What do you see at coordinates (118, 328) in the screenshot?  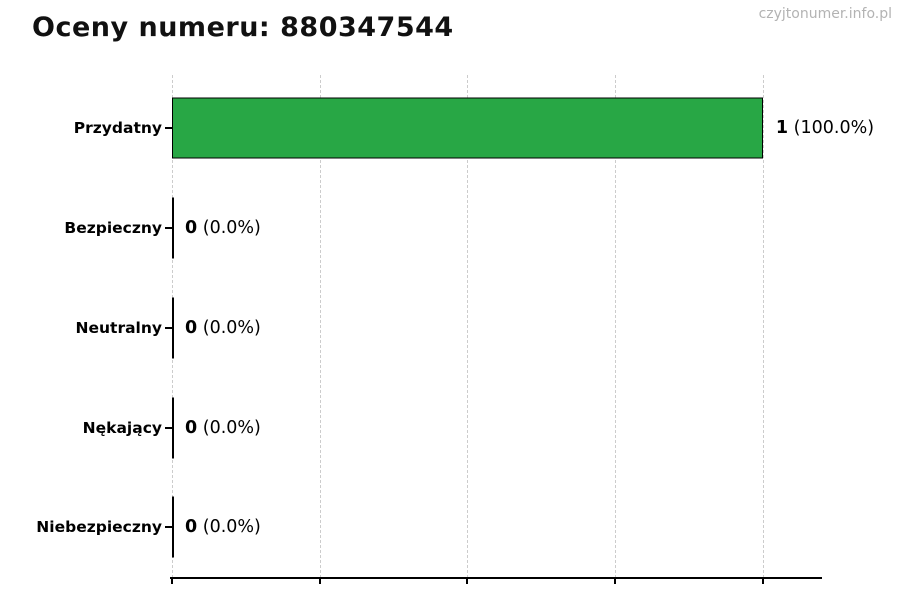 I see `category-label-2: Neutralny` at bounding box center [118, 328].